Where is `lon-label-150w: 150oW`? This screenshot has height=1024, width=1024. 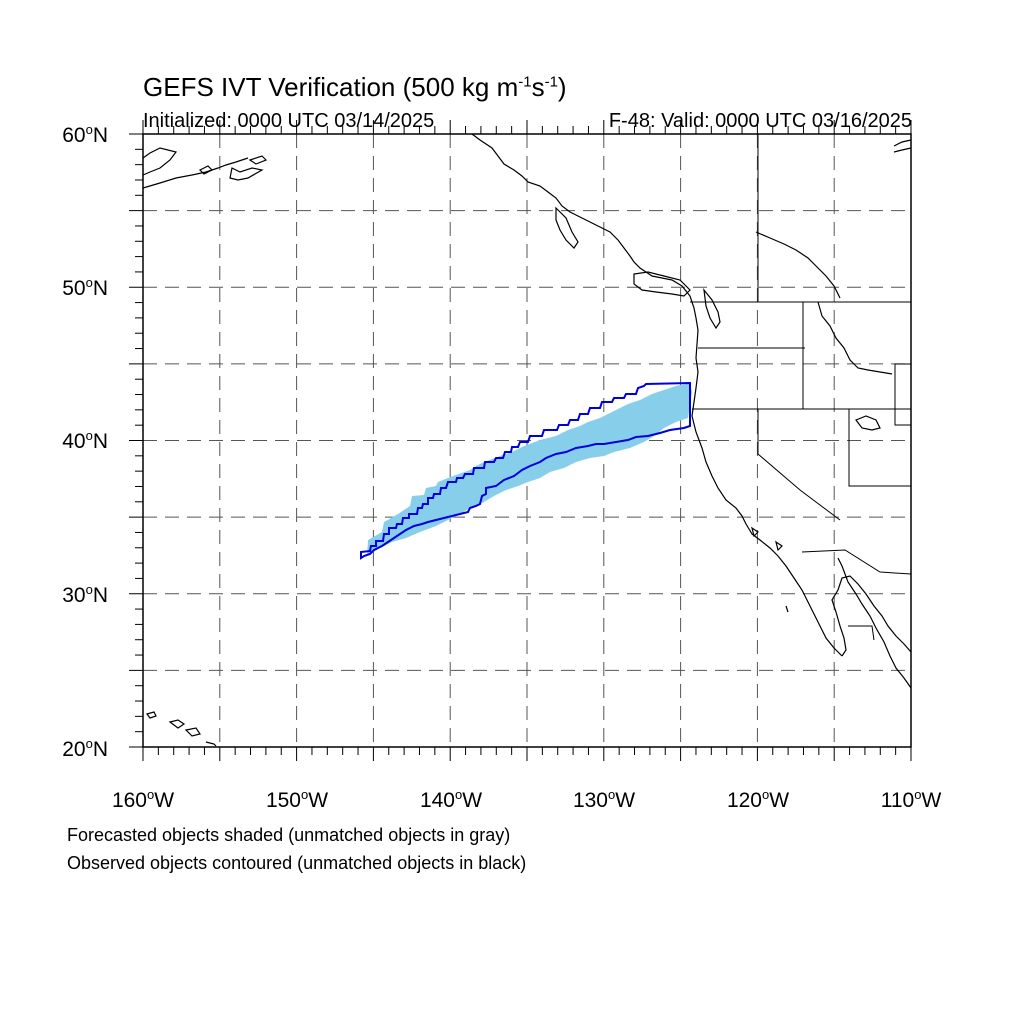 lon-label-150w: 150oW is located at coordinates (297, 799).